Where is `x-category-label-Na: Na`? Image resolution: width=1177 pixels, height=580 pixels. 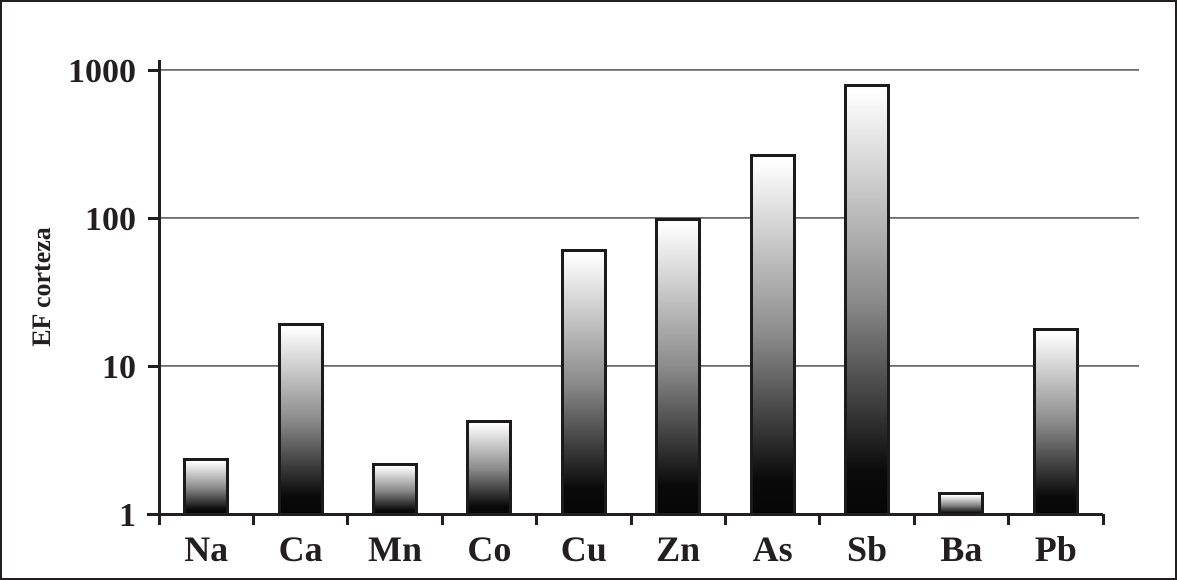
x-category-label-Na: Na is located at coordinates (206, 549).